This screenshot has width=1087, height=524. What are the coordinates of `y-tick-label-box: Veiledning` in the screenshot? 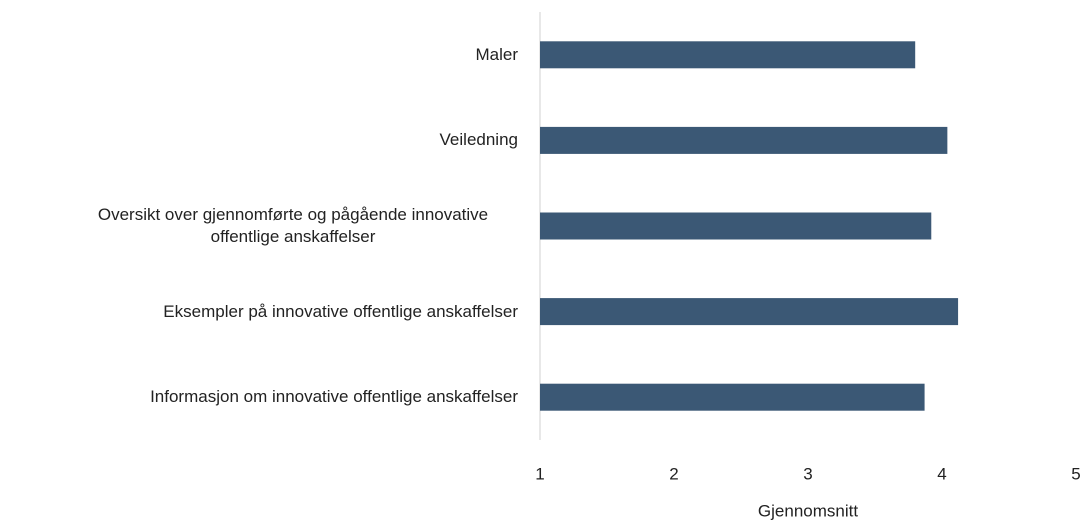 It's located at (479, 140).